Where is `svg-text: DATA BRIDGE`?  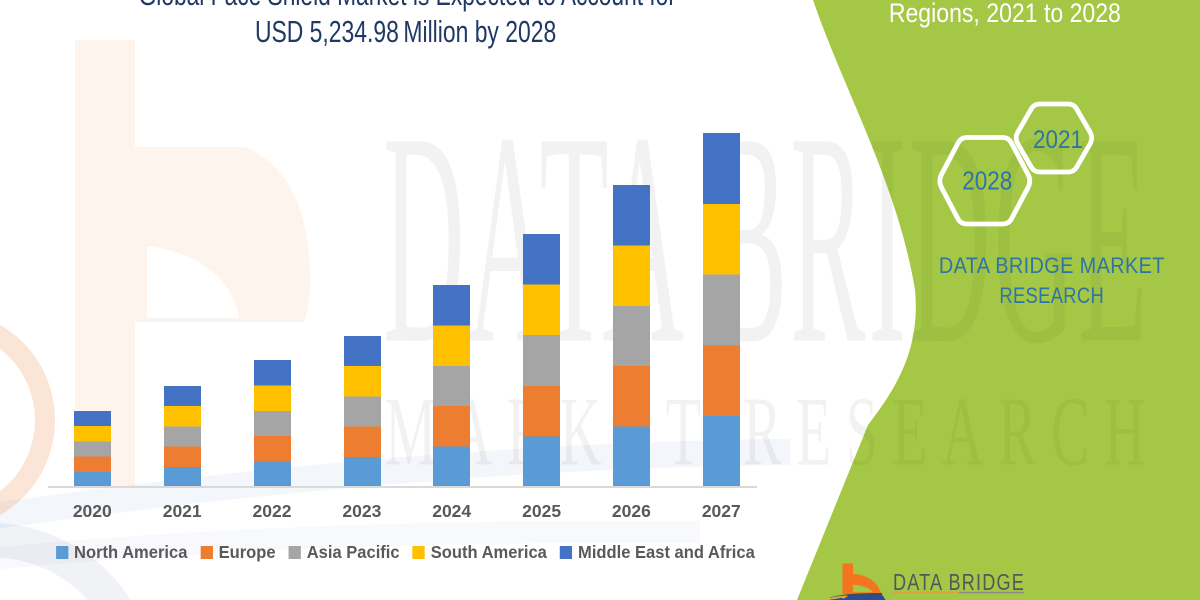
svg-text: DATA BRIDGE is located at coordinates (959, 583).